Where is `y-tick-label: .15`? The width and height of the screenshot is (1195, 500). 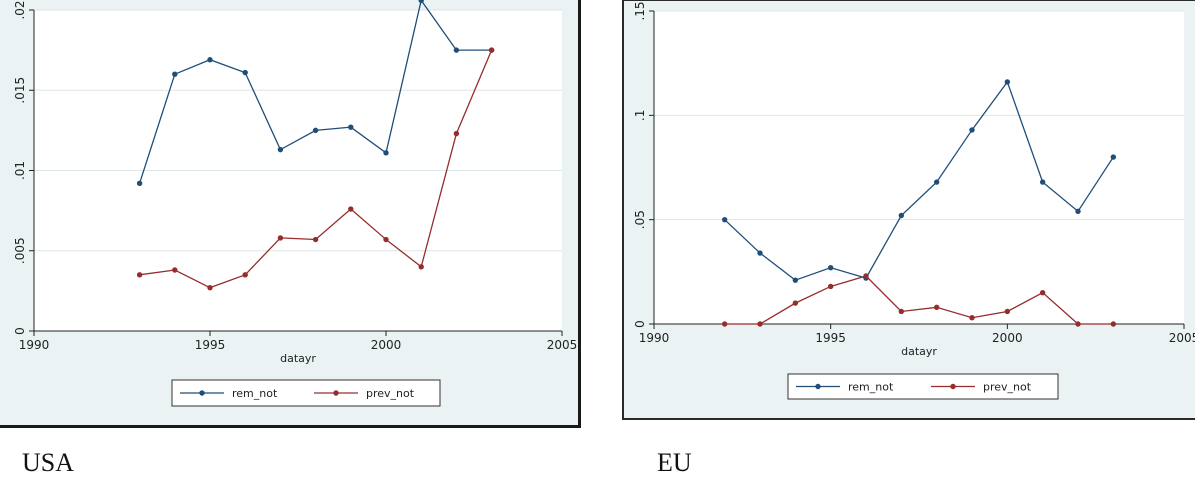
y-tick-label: .15 is located at coordinates (640, 10).